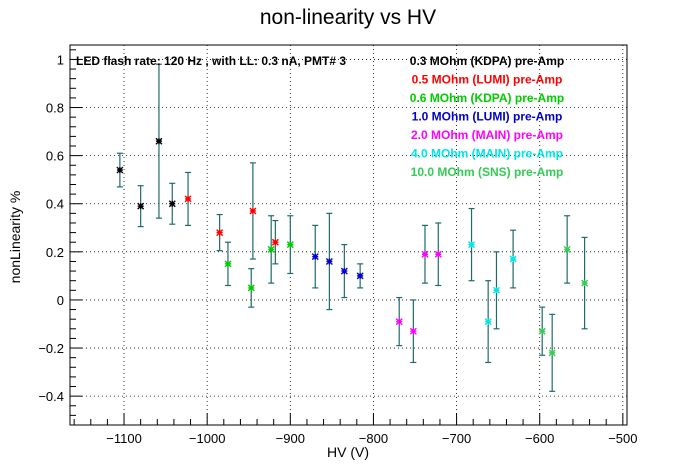 This screenshot has width=696, height=472. Describe the element at coordinates (622, 438) in the screenshot. I see `x-tick-label: −500` at that location.